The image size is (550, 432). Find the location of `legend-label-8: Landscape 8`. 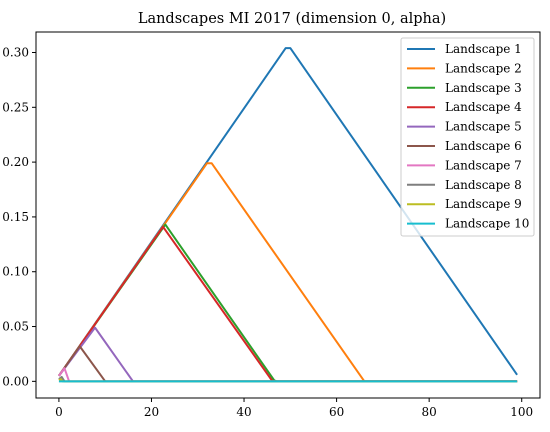

legend-label-8: Landscape 8 is located at coordinates (483, 185).